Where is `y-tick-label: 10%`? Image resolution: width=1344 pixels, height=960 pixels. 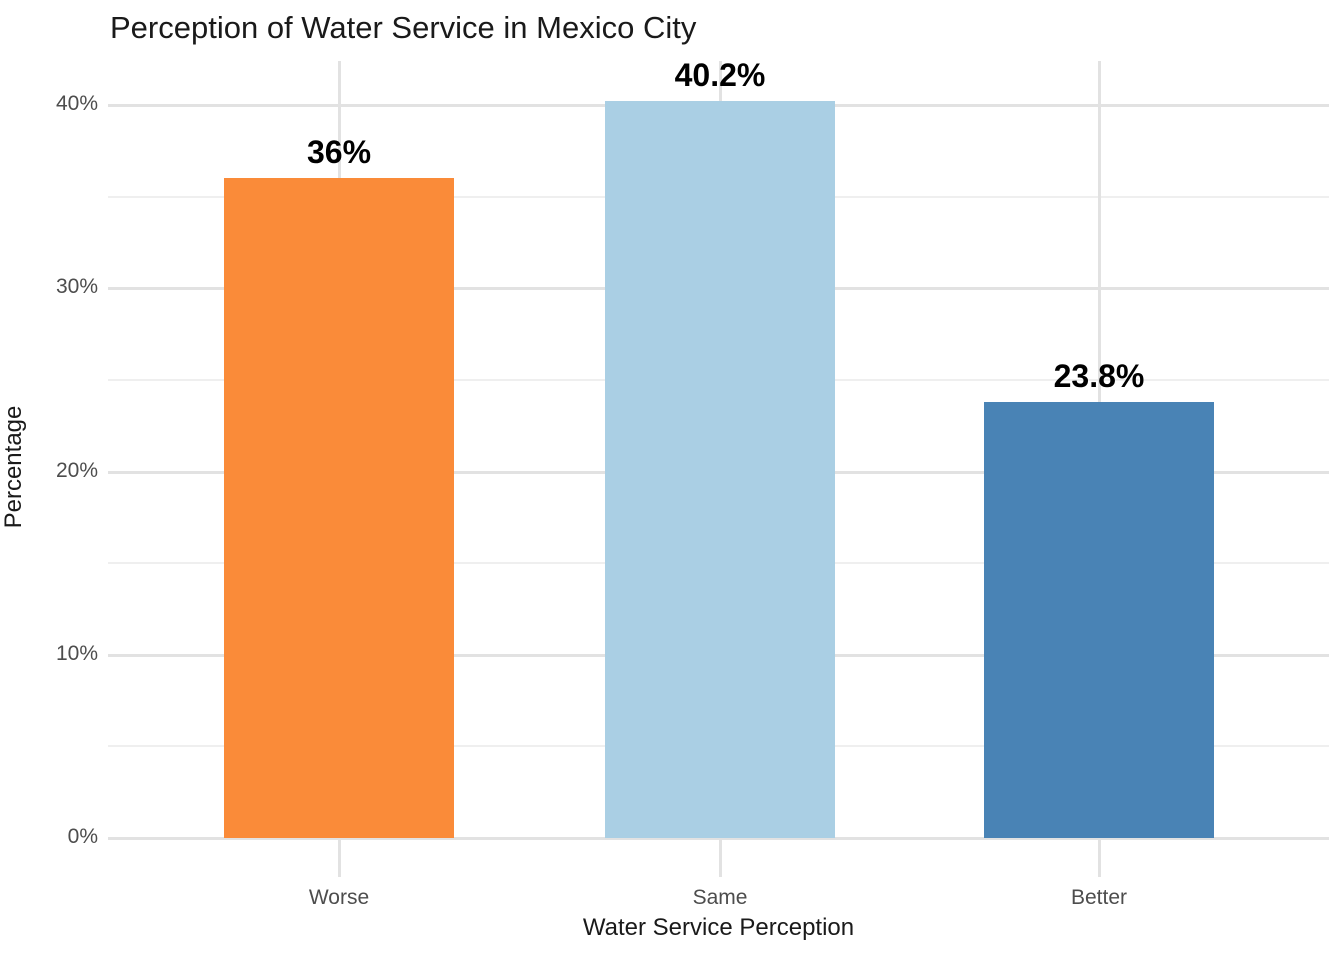
y-tick-label: 10% is located at coordinates (76, 653).